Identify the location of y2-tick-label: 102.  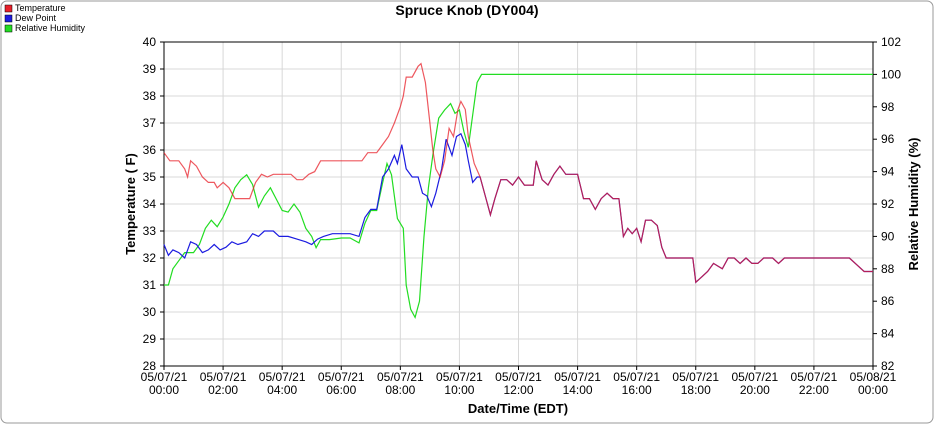
(891, 42).